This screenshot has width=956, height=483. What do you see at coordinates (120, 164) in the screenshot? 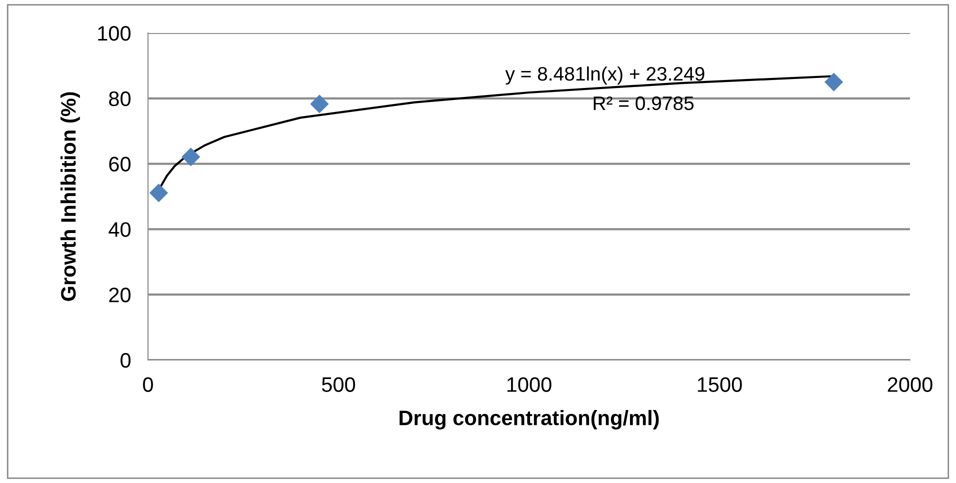
I see `y-tick-label: 60` at bounding box center [120, 164].